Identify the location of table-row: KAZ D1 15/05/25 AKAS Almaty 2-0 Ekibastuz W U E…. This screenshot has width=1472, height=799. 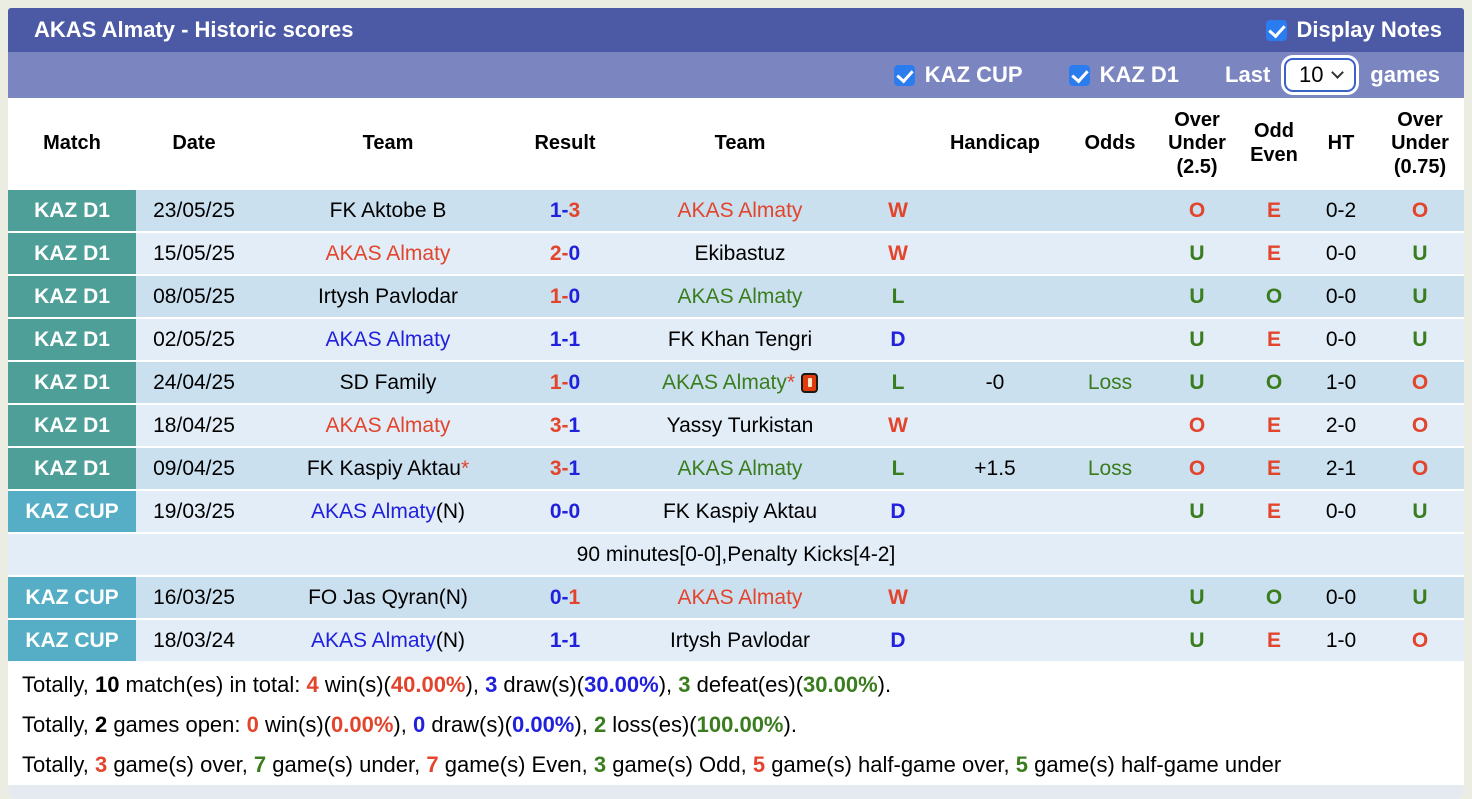
(736, 253).